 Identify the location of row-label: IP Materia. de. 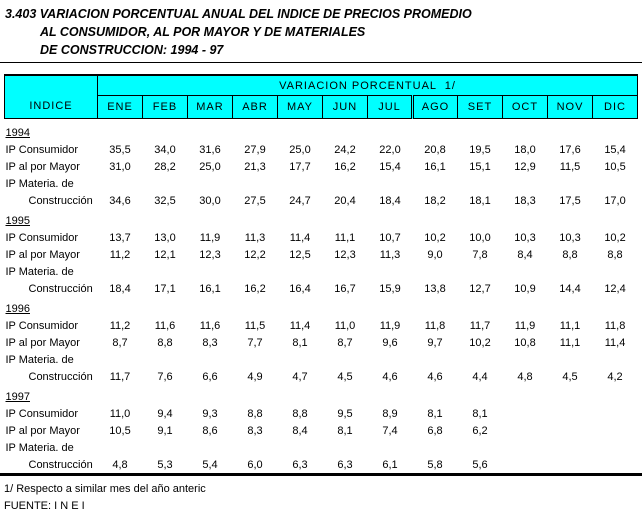
(39, 184).